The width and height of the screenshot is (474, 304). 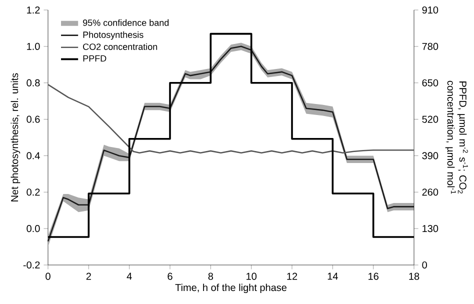 I want to click on y2-tick-label: 650, so click(x=430, y=82).